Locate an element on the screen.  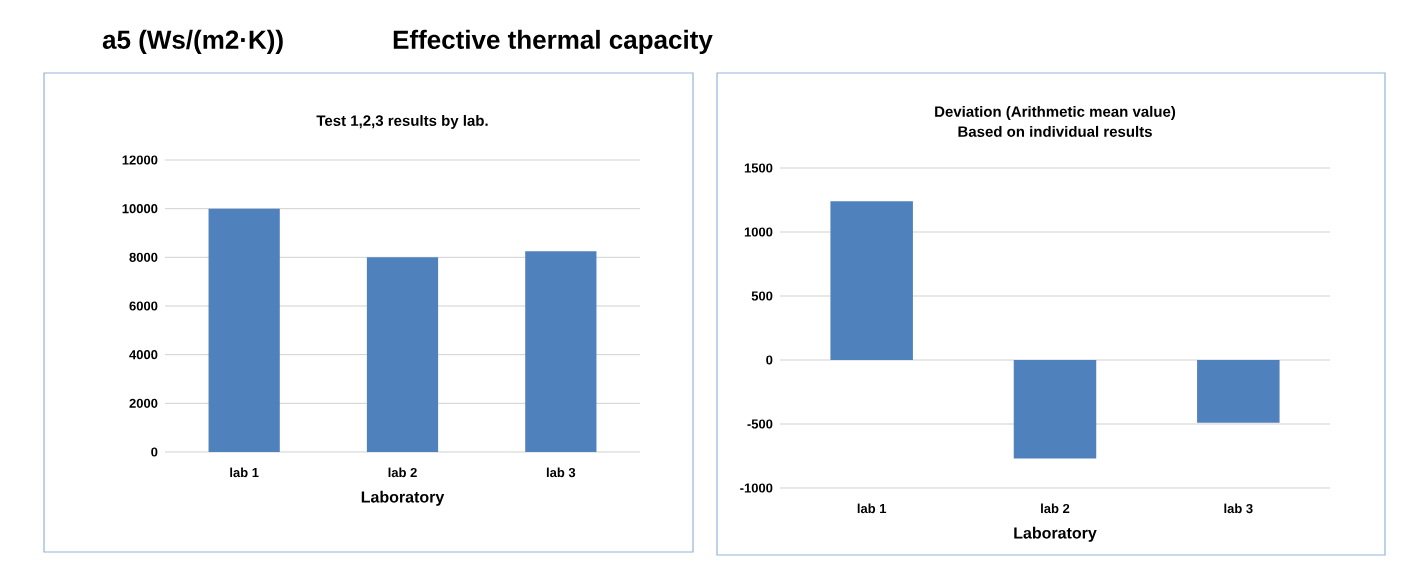
chart-title: Deviation (Arithmetic mean value) is located at coordinates (1055, 112).